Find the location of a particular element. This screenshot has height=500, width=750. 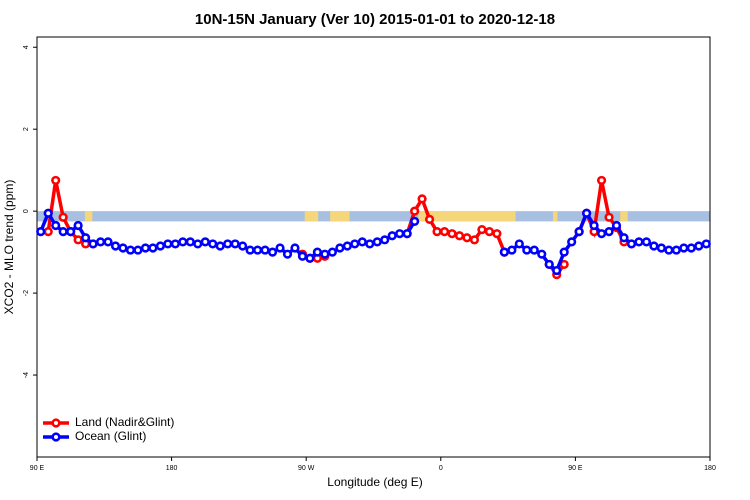

x-tick-label: 90 W is located at coordinates (306, 468).